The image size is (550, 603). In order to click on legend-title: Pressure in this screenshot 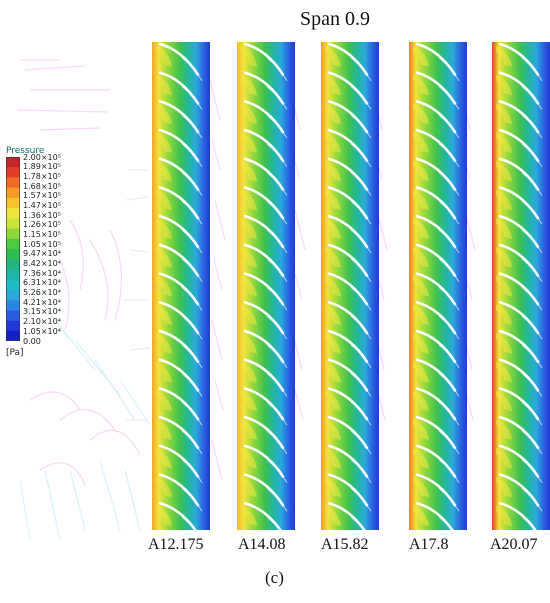, I will do `click(25, 151)`.